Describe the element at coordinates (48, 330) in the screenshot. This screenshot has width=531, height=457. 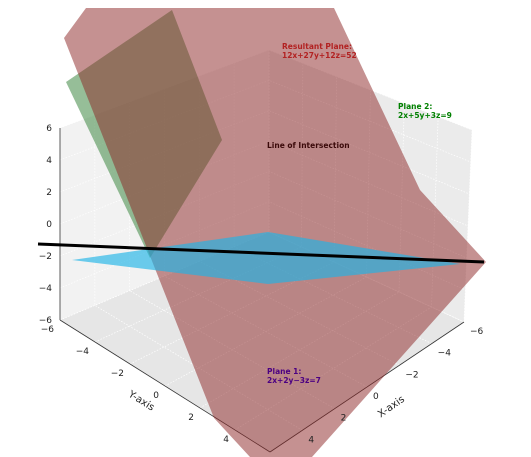
I see `y-tick-label: −6` at that location.